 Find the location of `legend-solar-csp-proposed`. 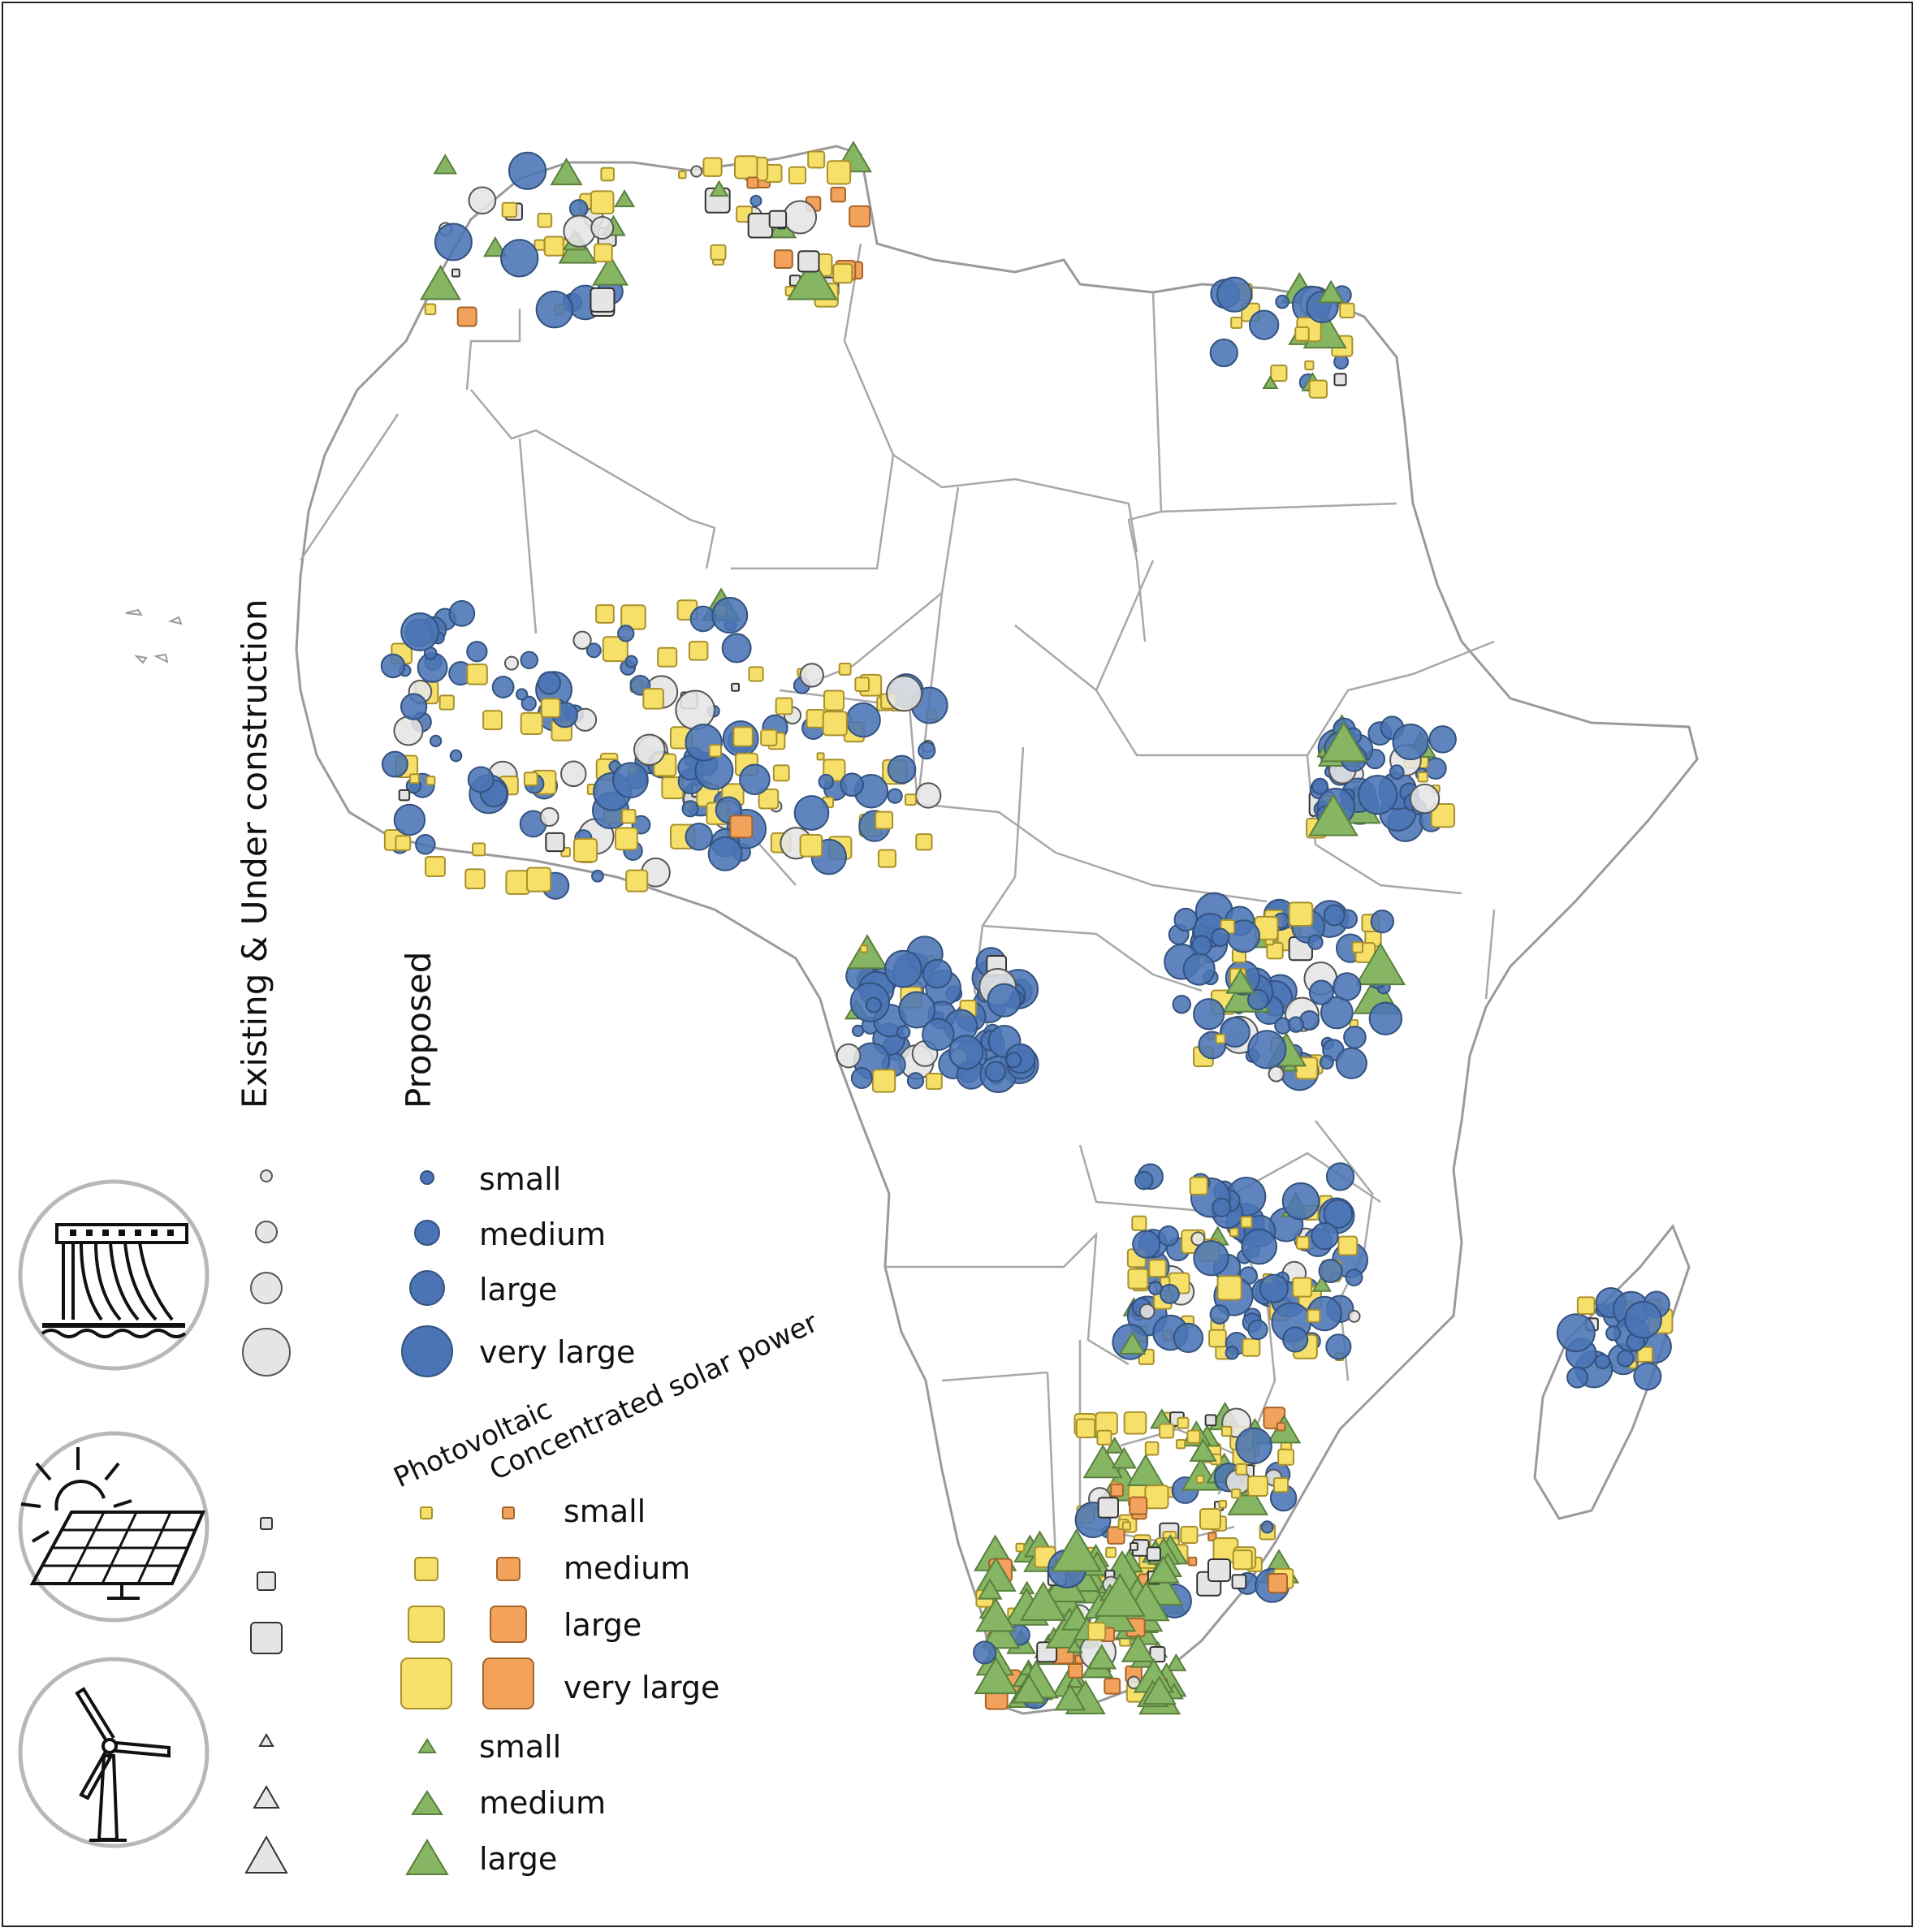

legend-solar-csp-proposed is located at coordinates (508, 1607).